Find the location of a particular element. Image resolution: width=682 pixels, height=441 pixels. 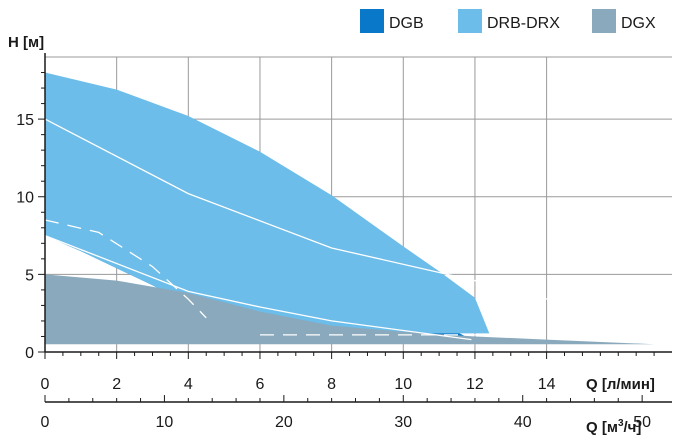

x-tick-label: 6 is located at coordinates (260, 384).